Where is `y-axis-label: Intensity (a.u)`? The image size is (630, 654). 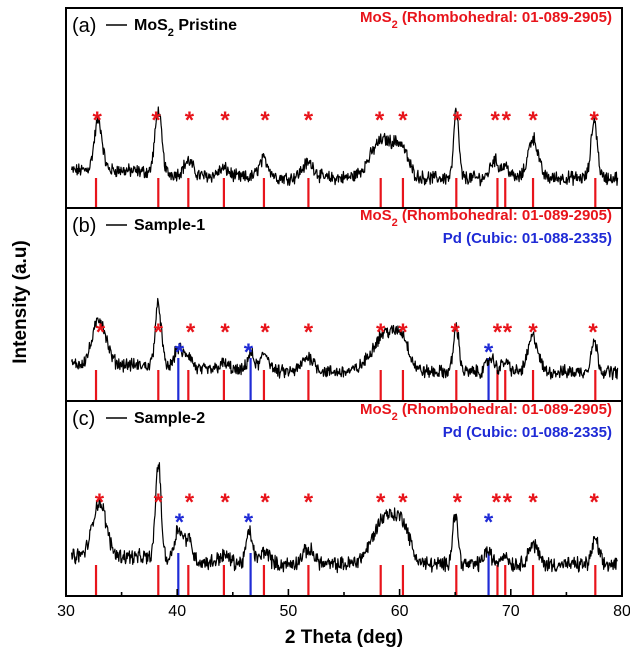
y-axis-label: Intensity (a.u) is located at coordinates (20, 302).